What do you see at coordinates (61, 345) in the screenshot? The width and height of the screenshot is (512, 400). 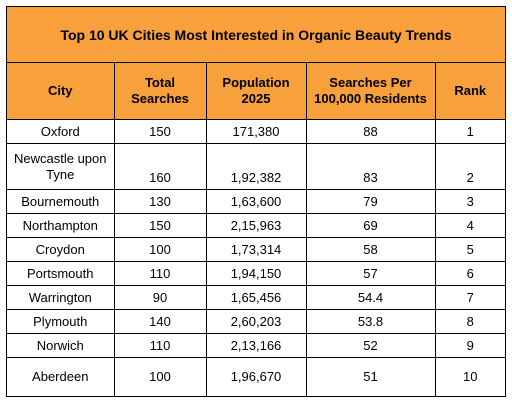 I see `cell-city: Norwich` at bounding box center [61, 345].